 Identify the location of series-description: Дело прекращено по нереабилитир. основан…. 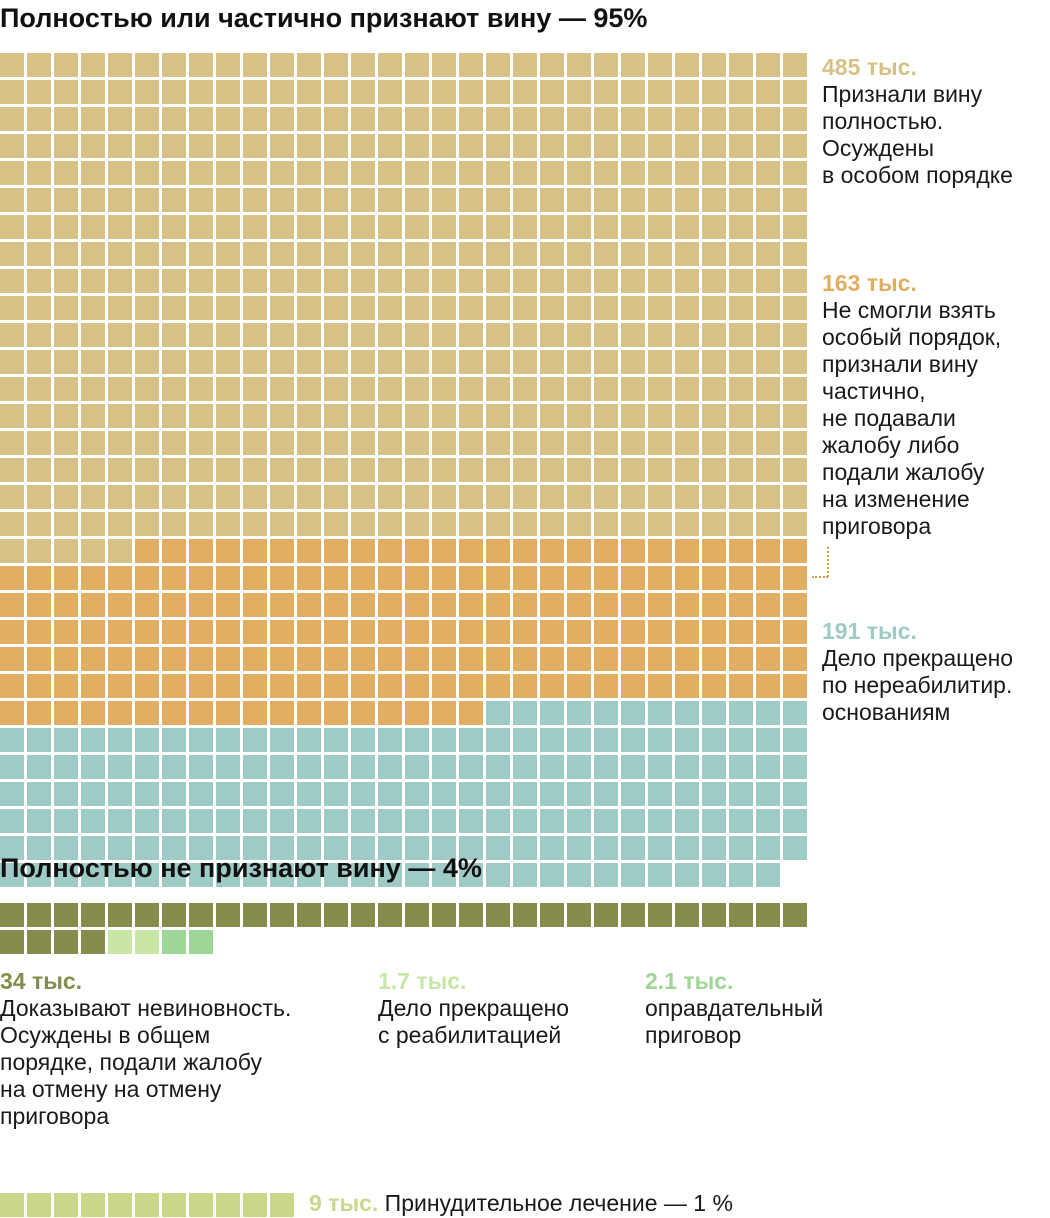
(918, 685).